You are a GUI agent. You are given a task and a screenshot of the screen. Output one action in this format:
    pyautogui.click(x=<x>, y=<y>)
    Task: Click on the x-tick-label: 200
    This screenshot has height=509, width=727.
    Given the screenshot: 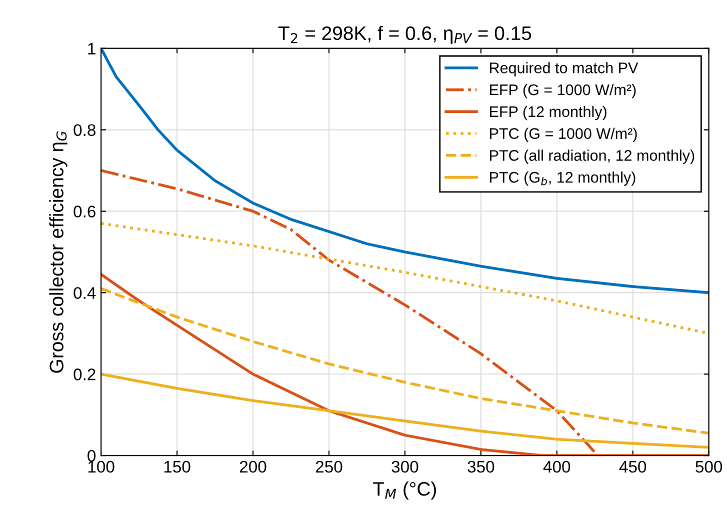 What is the action you would take?
    pyautogui.click(x=253, y=466)
    